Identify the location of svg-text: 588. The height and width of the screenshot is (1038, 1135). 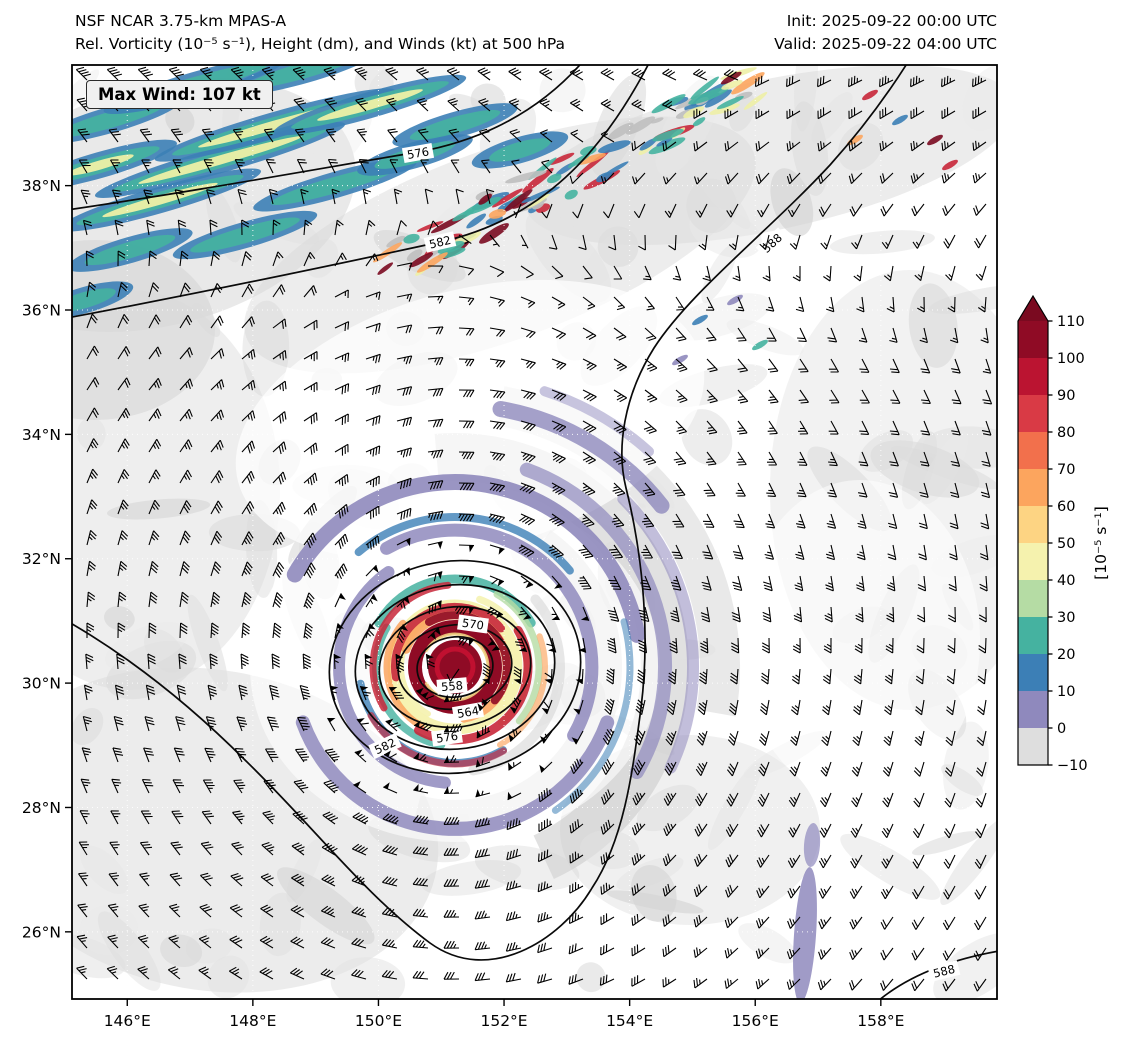
(944, 971).